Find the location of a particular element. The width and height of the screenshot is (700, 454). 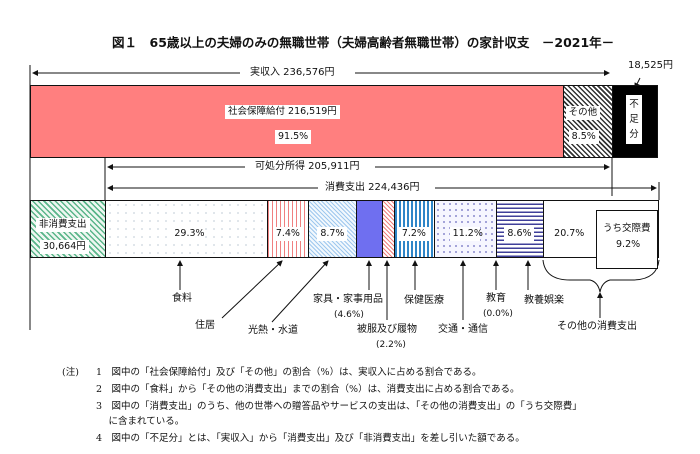

label-education-pct: (0.0%) is located at coordinates (498, 314).